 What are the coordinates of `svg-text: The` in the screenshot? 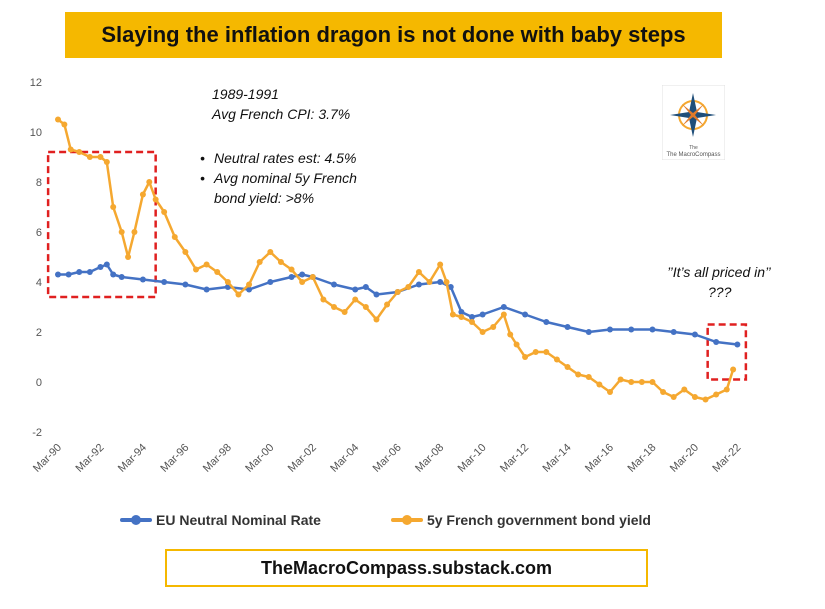 It's located at (693, 148).